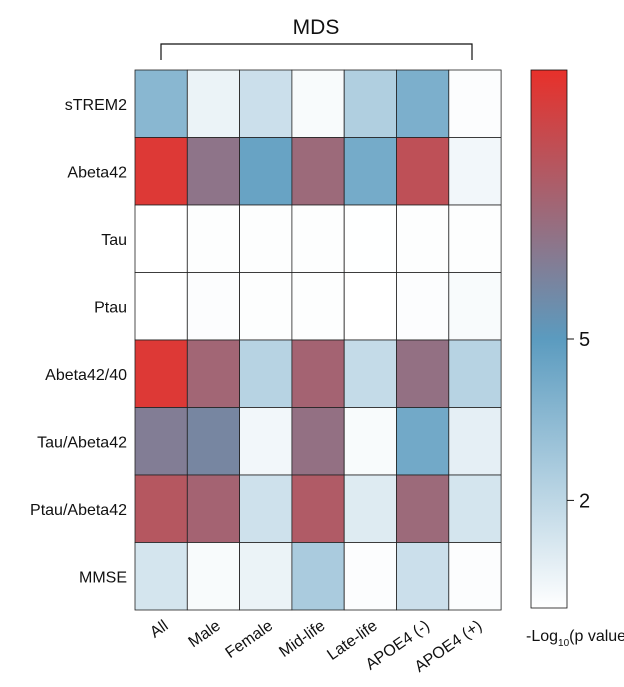 This screenshot has width=624, height=687. What do you see at coordinates (78, 510) in the screenshot?
I see `row-label: Ptau/Abeta42` at bounding box center [78, 510].